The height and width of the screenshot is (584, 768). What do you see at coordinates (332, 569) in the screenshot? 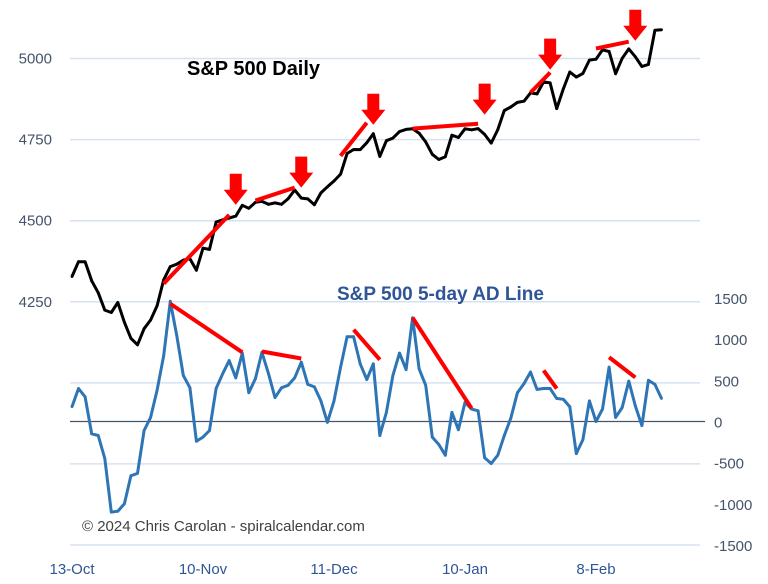
I see `x-axis-ticks: 13-Oct 10-Nov 11-Dec 10-Jan 8-Feb` at bounding box center [332, 569].